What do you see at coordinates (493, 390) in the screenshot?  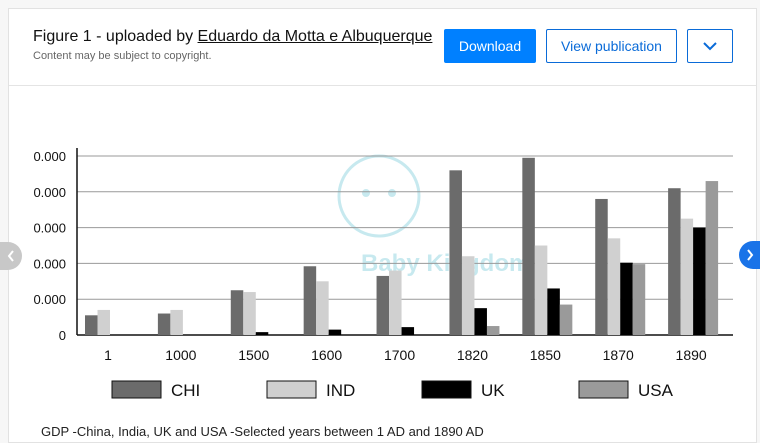 I see `legend-label-uk: UK` at bounding box center [493, 390].